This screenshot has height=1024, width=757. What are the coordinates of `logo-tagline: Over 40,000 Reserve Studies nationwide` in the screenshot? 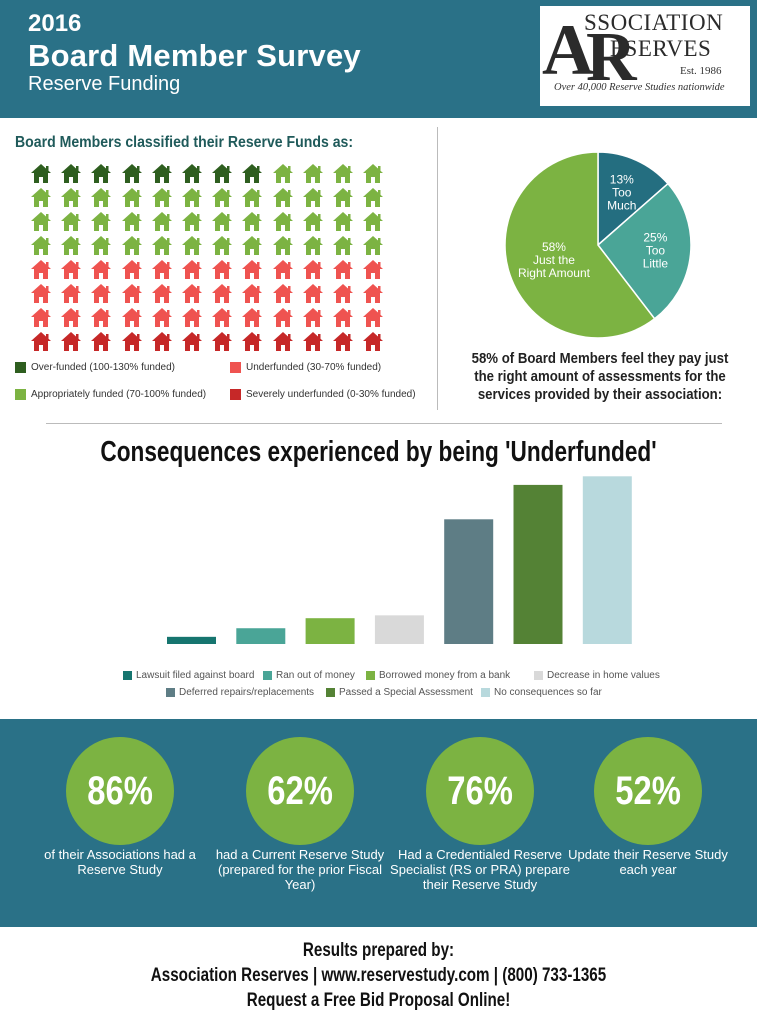 It's located at (639, 87).